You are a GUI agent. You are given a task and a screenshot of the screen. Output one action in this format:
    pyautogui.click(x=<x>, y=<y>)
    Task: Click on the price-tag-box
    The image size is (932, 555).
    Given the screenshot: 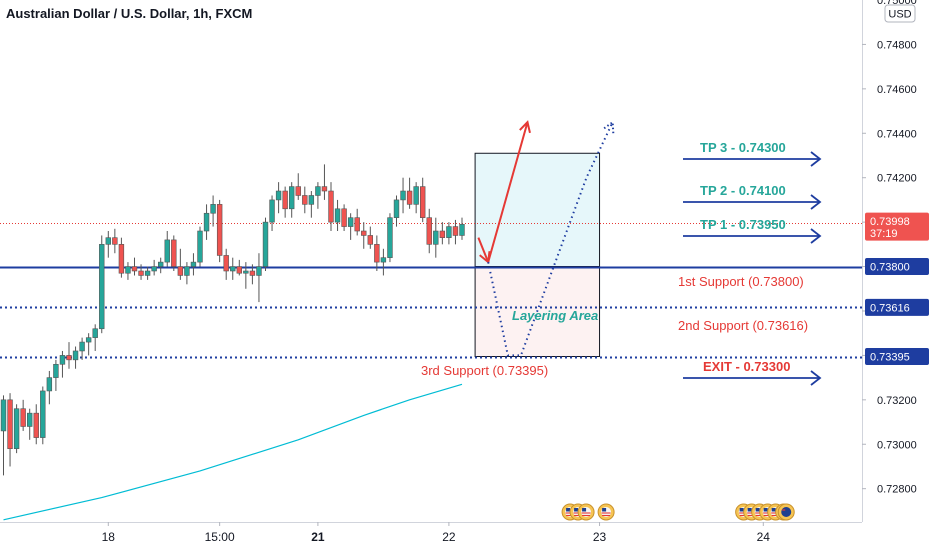 What is the action you would take?
    pyautogui.click(x=897, y=357)
    